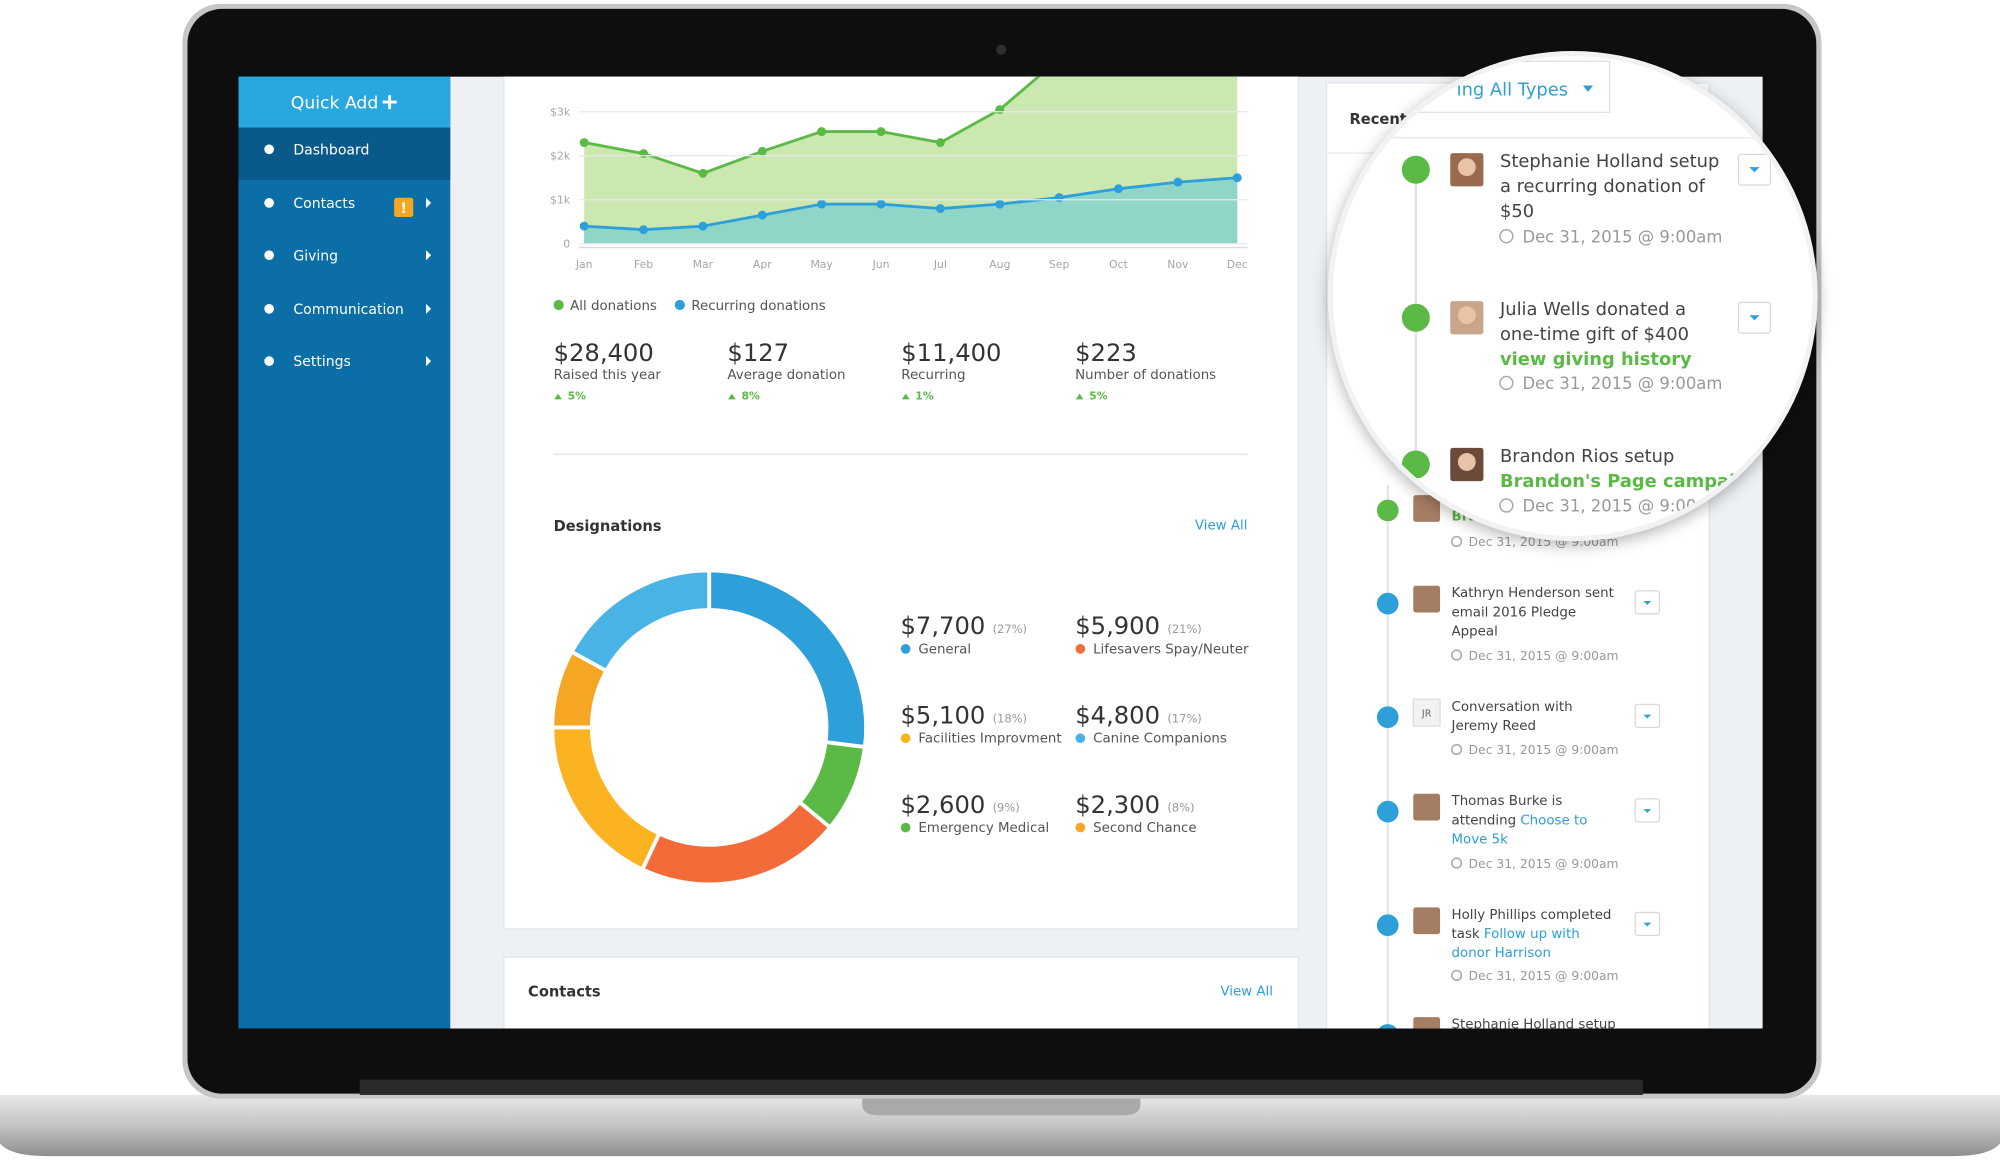 Image resolution: width=2000 pixels, height=1160 pixels. I want to click on designation-name: Lifesavers Spay/Neuter, so click(1171, 649).